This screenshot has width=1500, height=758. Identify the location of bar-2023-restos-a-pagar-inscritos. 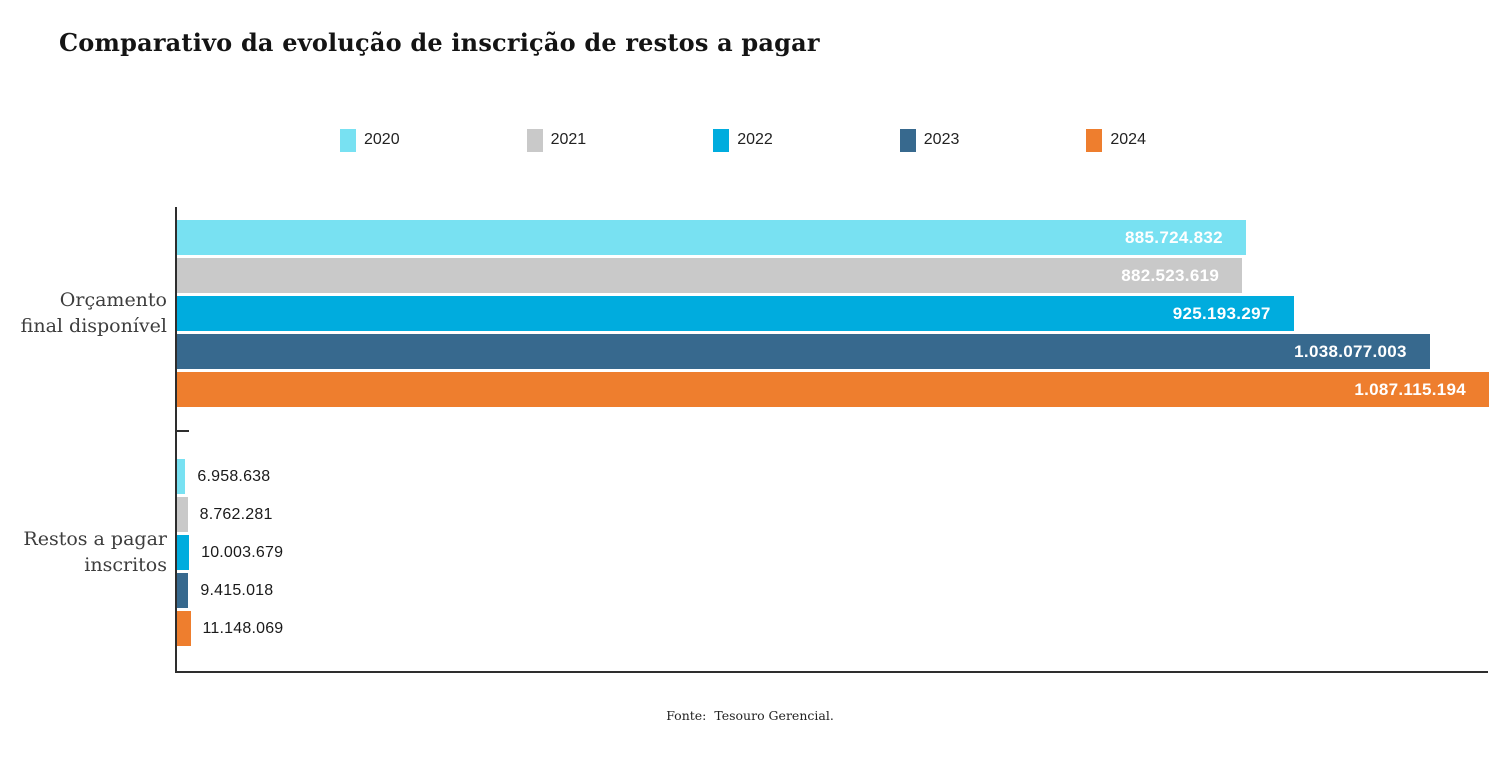
(183, 590).